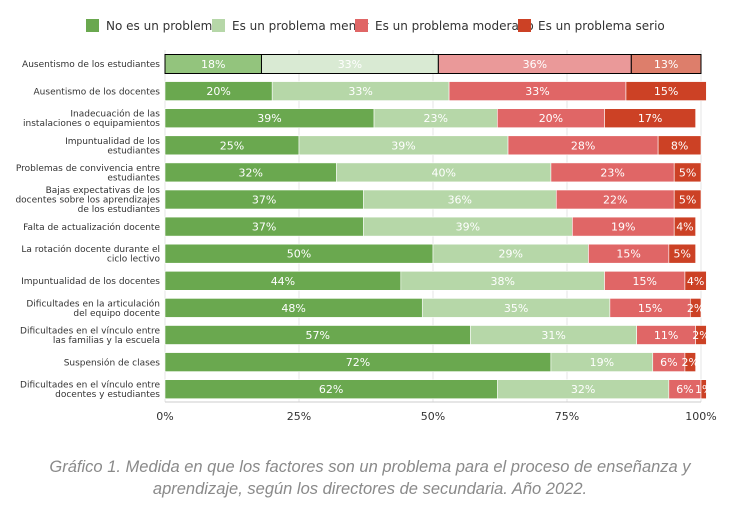  What do you see at coordinates (213, 64) in the screenshot?
I see `data-label: 18%` at bounding box center [213, 64].